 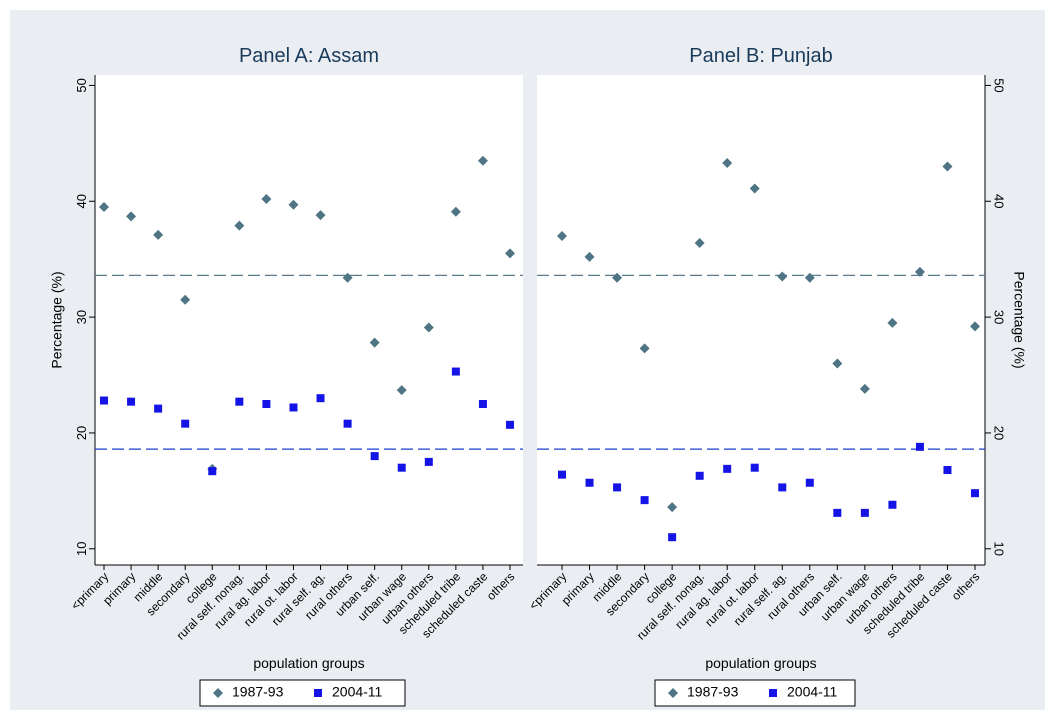 What do you see at coordinates (309, 56) in the screenshot?
I see `panel-title: Panel A: Assam` at bounding box center [309, 56].